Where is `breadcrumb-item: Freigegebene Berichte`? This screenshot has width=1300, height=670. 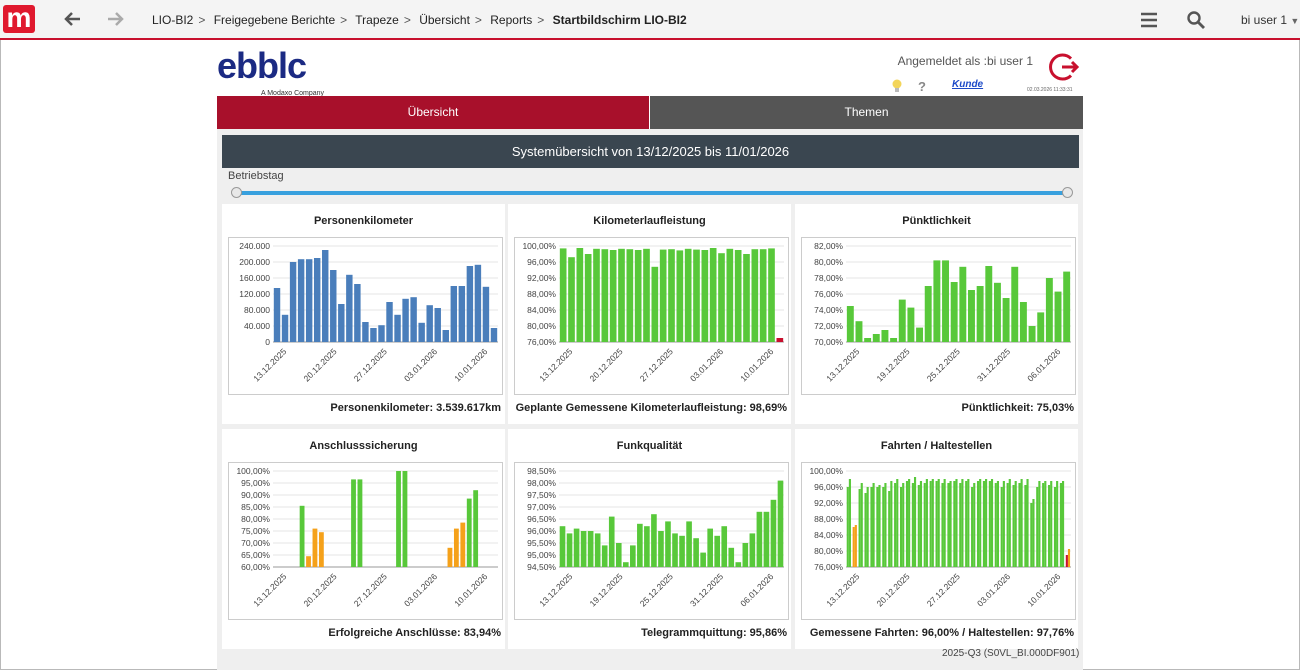 breadcrumb-item: Freigegebene Berichte is located at coordinates (274, 20).